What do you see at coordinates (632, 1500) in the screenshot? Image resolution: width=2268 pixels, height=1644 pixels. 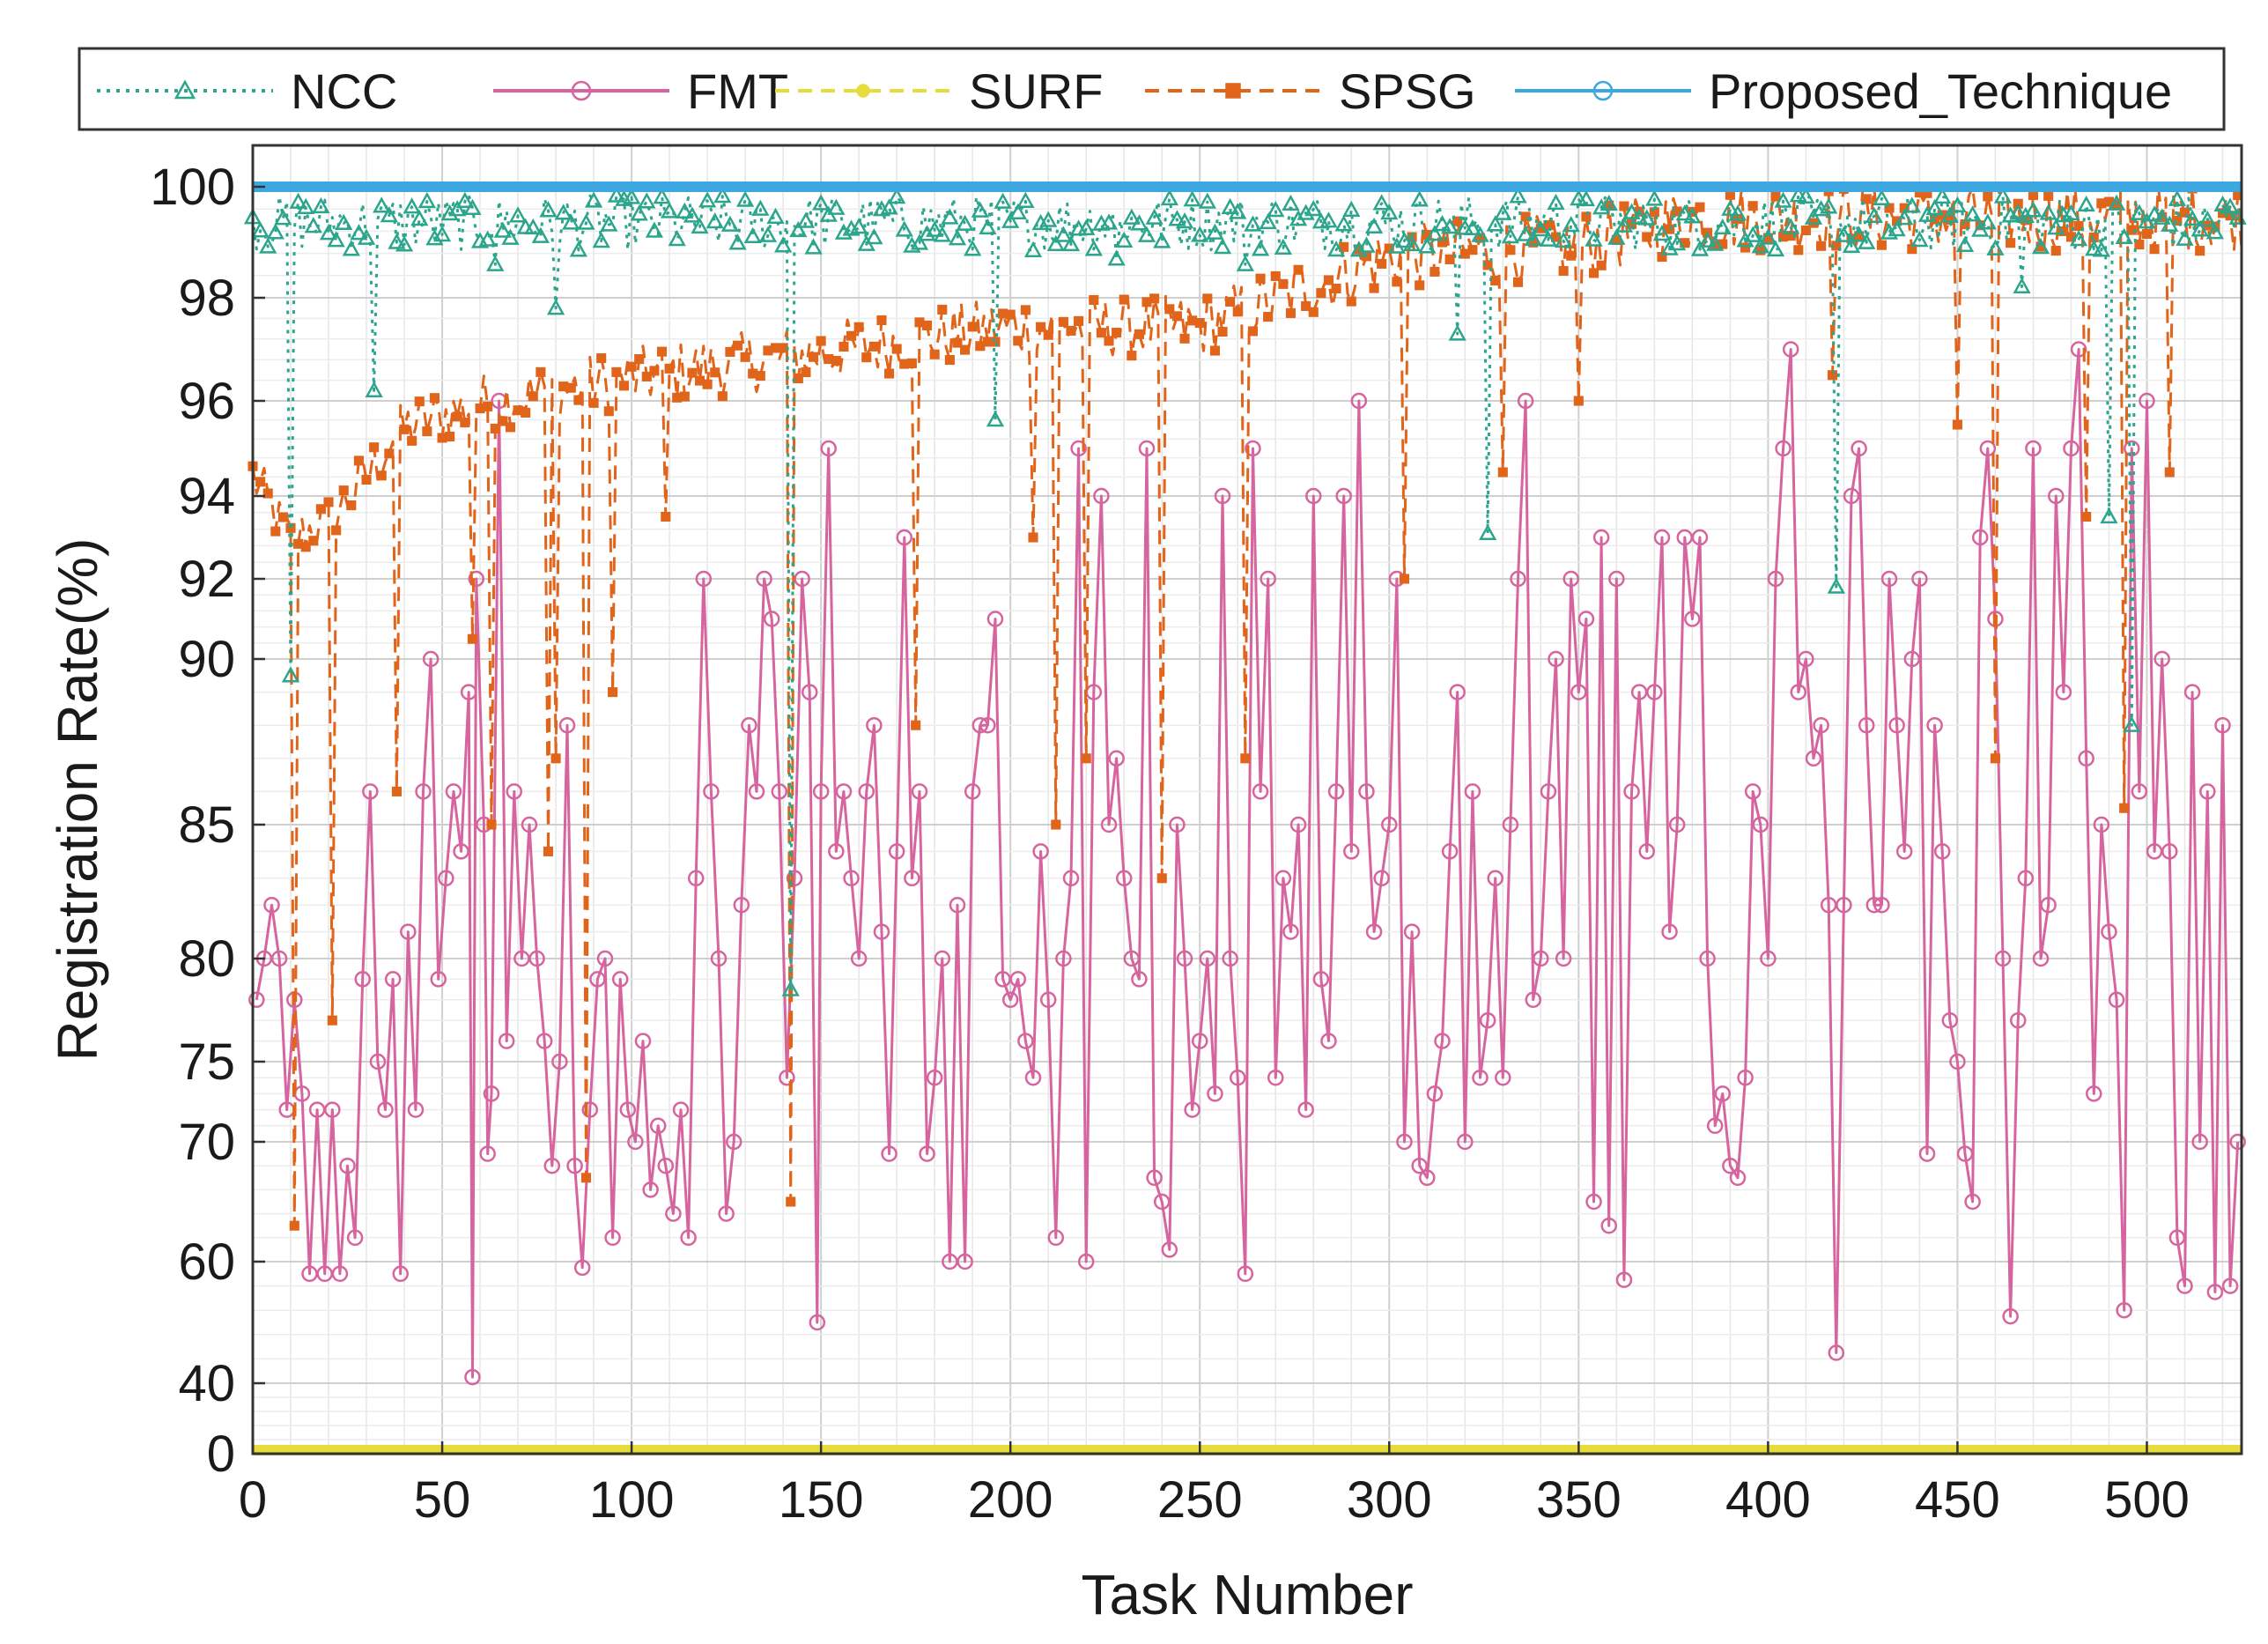 I see `x-tick-label: 100` at bounding box center [632, 1500].